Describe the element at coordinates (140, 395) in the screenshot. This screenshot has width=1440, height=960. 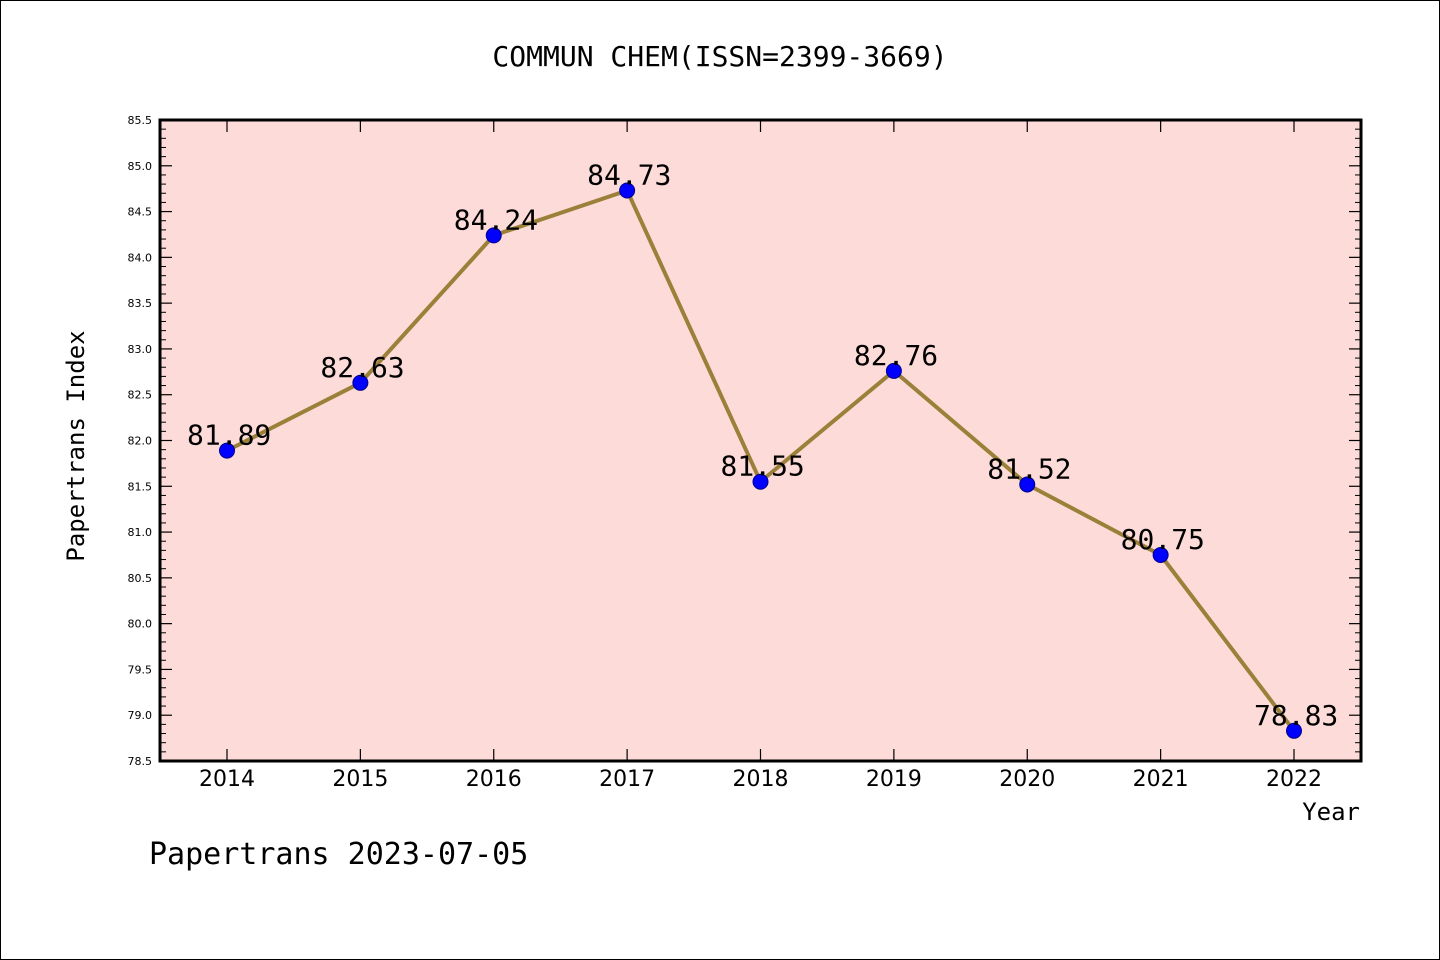
I see `y-tick-label: 82.5` at that location.